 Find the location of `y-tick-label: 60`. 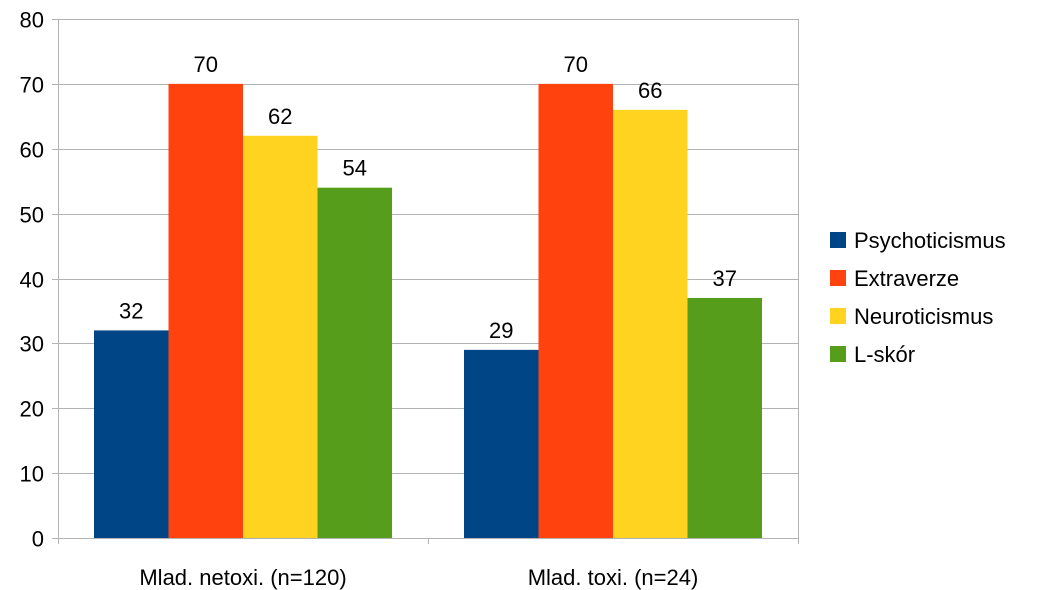

y-tick-label: 60 is located at coordinates (32, 150).